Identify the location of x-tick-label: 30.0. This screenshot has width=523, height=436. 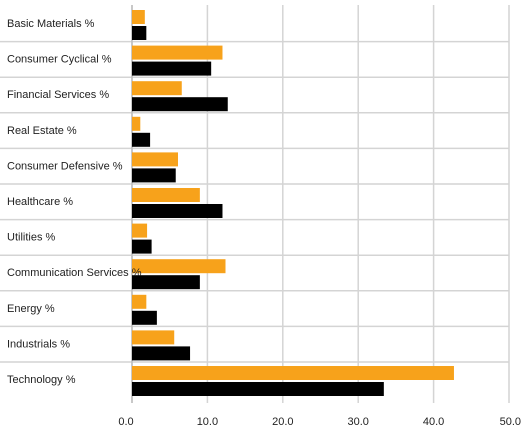
(357, 422).